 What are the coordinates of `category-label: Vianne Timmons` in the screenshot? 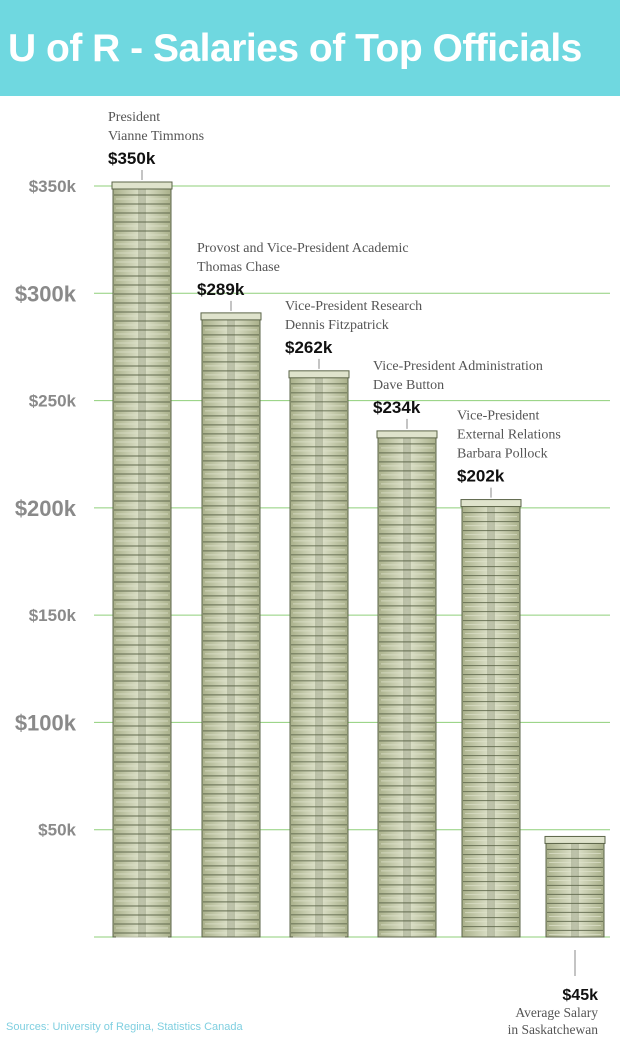 It's located at (156, 136).